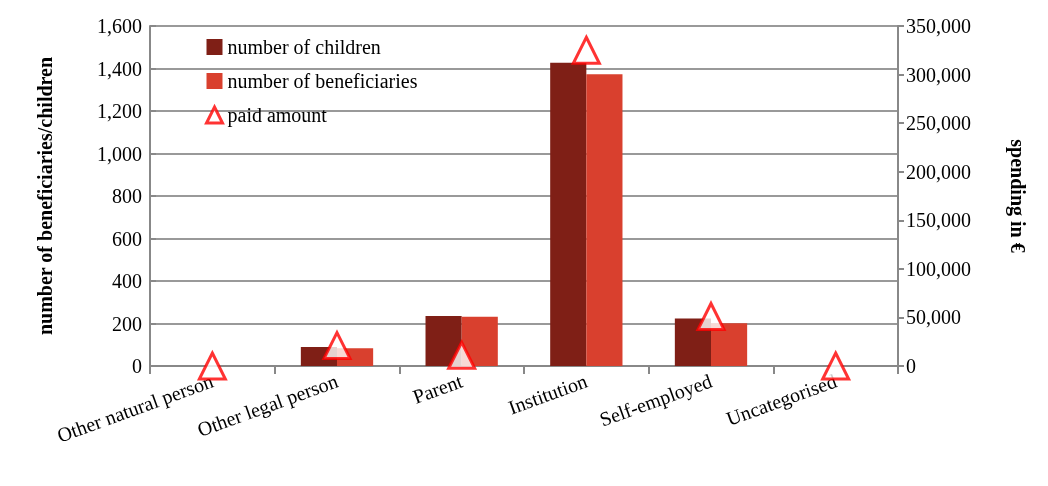  I want to click on y2-tick-label: 50,000, so click(933, 317).